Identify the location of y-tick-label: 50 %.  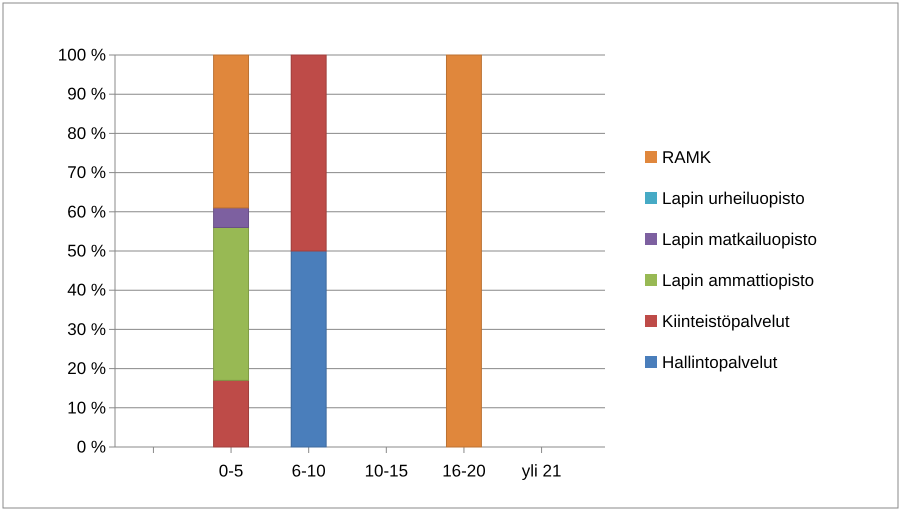
(86, 250).